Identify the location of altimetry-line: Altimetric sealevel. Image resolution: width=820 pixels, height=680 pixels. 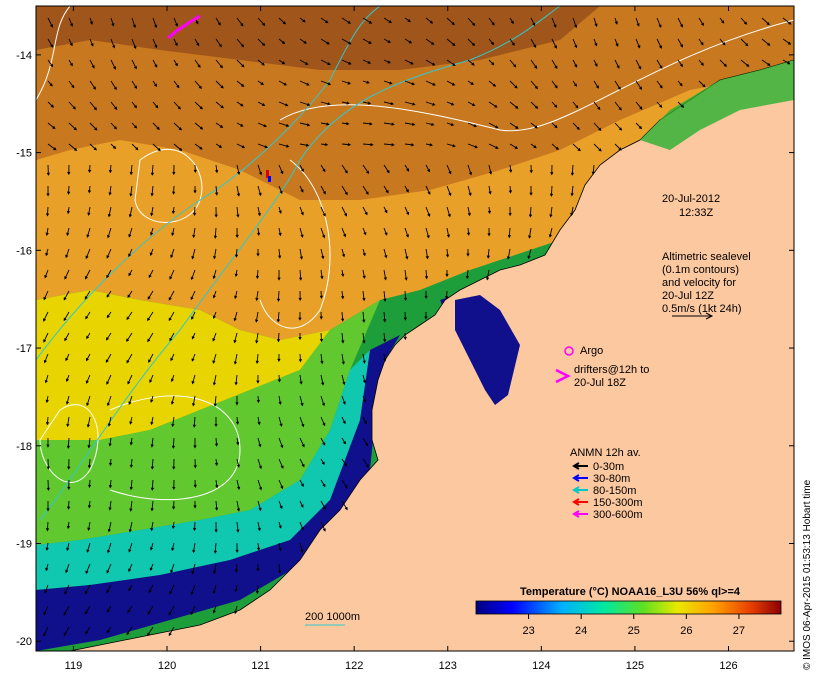
(706, 257).